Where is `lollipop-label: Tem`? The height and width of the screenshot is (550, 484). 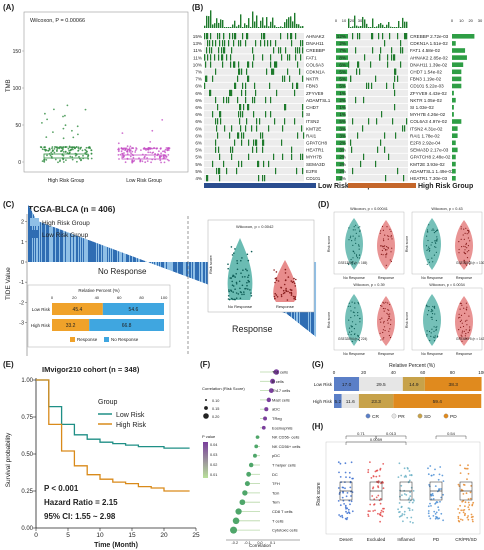 lollipop-label: Tem is located at coordinates (276, 502).